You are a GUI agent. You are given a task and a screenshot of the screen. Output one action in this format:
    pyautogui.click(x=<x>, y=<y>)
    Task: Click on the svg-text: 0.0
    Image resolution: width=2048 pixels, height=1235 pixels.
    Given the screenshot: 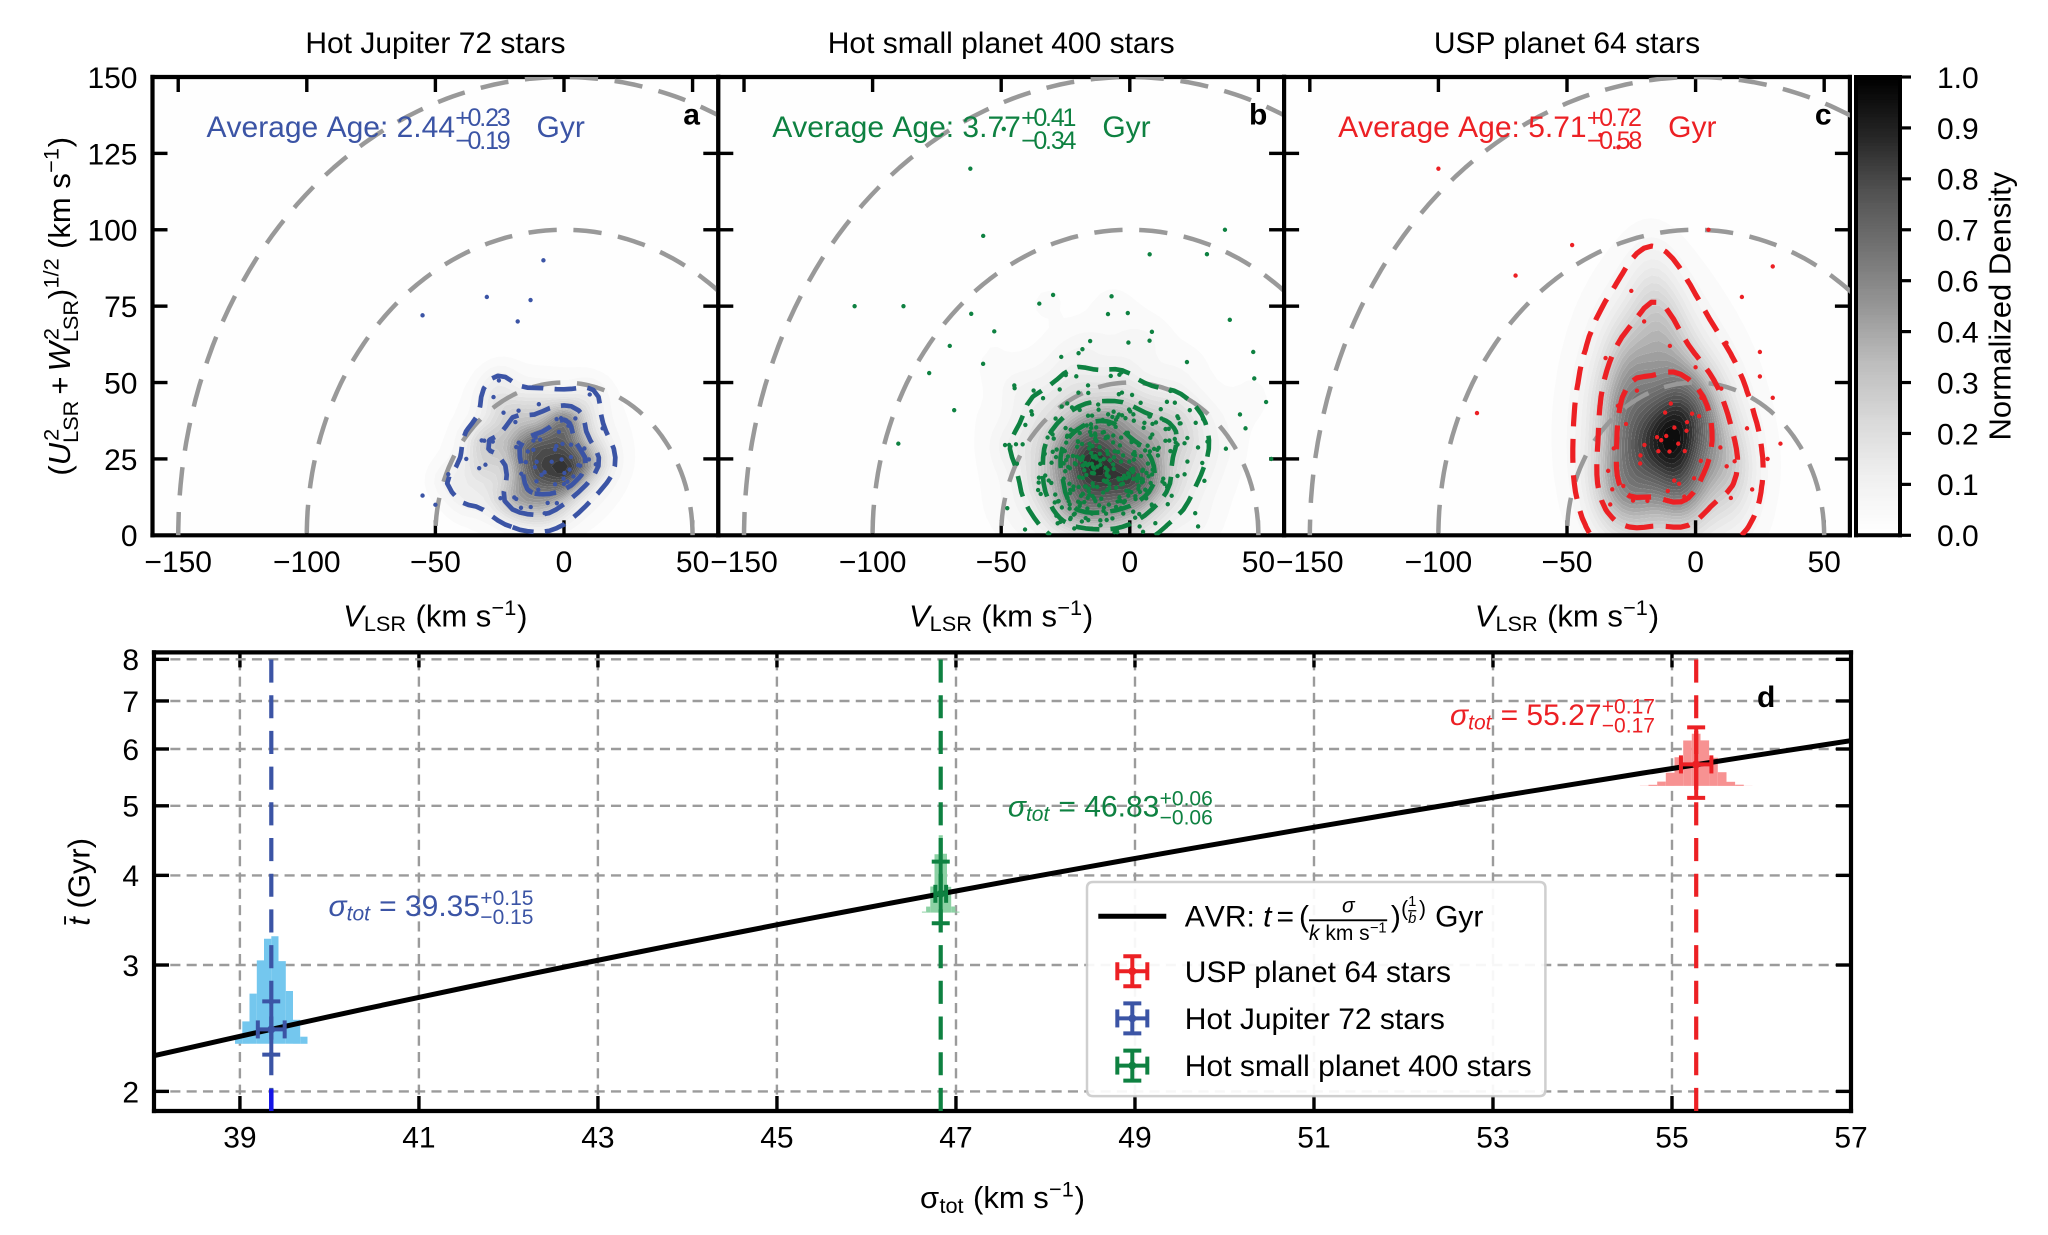 What is the action you would take?
    pyautogui.click(x=1958, y=536)
    